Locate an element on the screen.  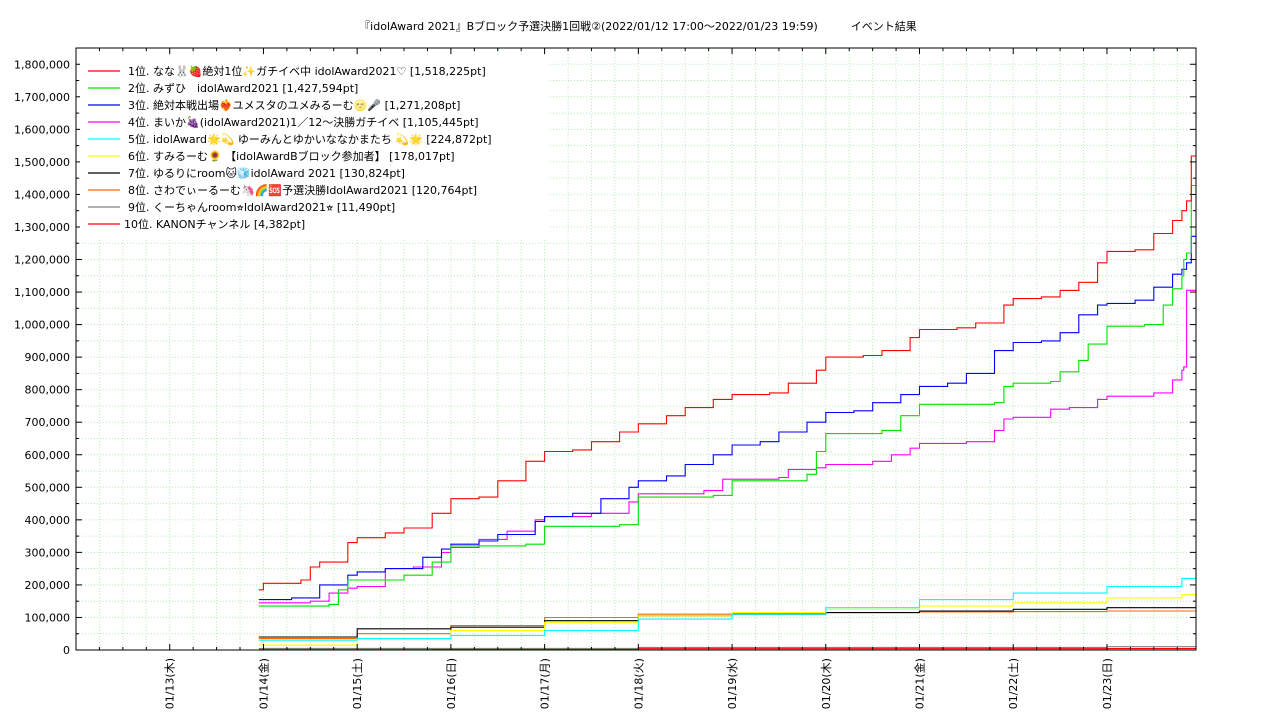
y-tick-label: 1,500,000 is located at coordinates (42, 162).